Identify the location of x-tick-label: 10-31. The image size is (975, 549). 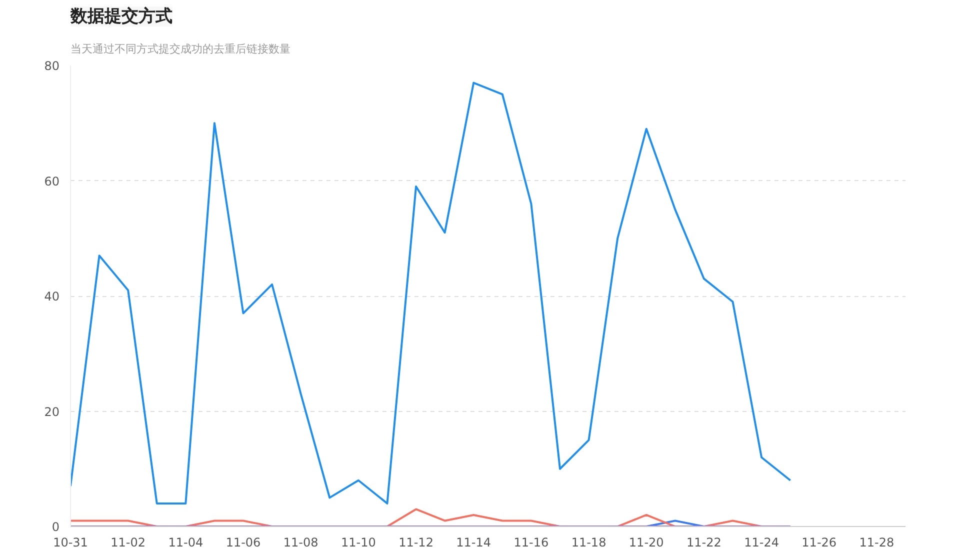
(70, 542).